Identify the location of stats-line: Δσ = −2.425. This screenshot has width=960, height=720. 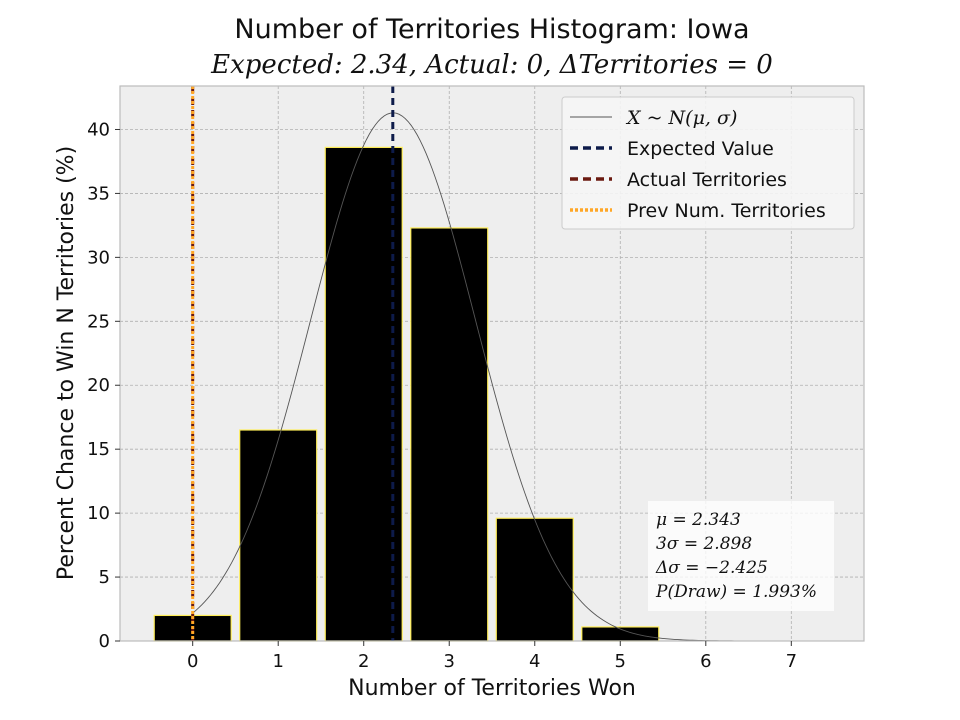
(711, 568).